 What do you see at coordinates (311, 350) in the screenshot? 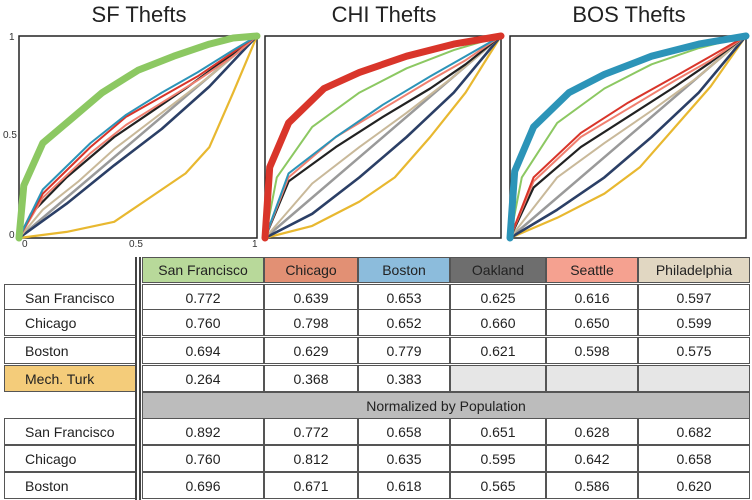
I see `table-cell: 0.629` at bounding box center [311, 350].